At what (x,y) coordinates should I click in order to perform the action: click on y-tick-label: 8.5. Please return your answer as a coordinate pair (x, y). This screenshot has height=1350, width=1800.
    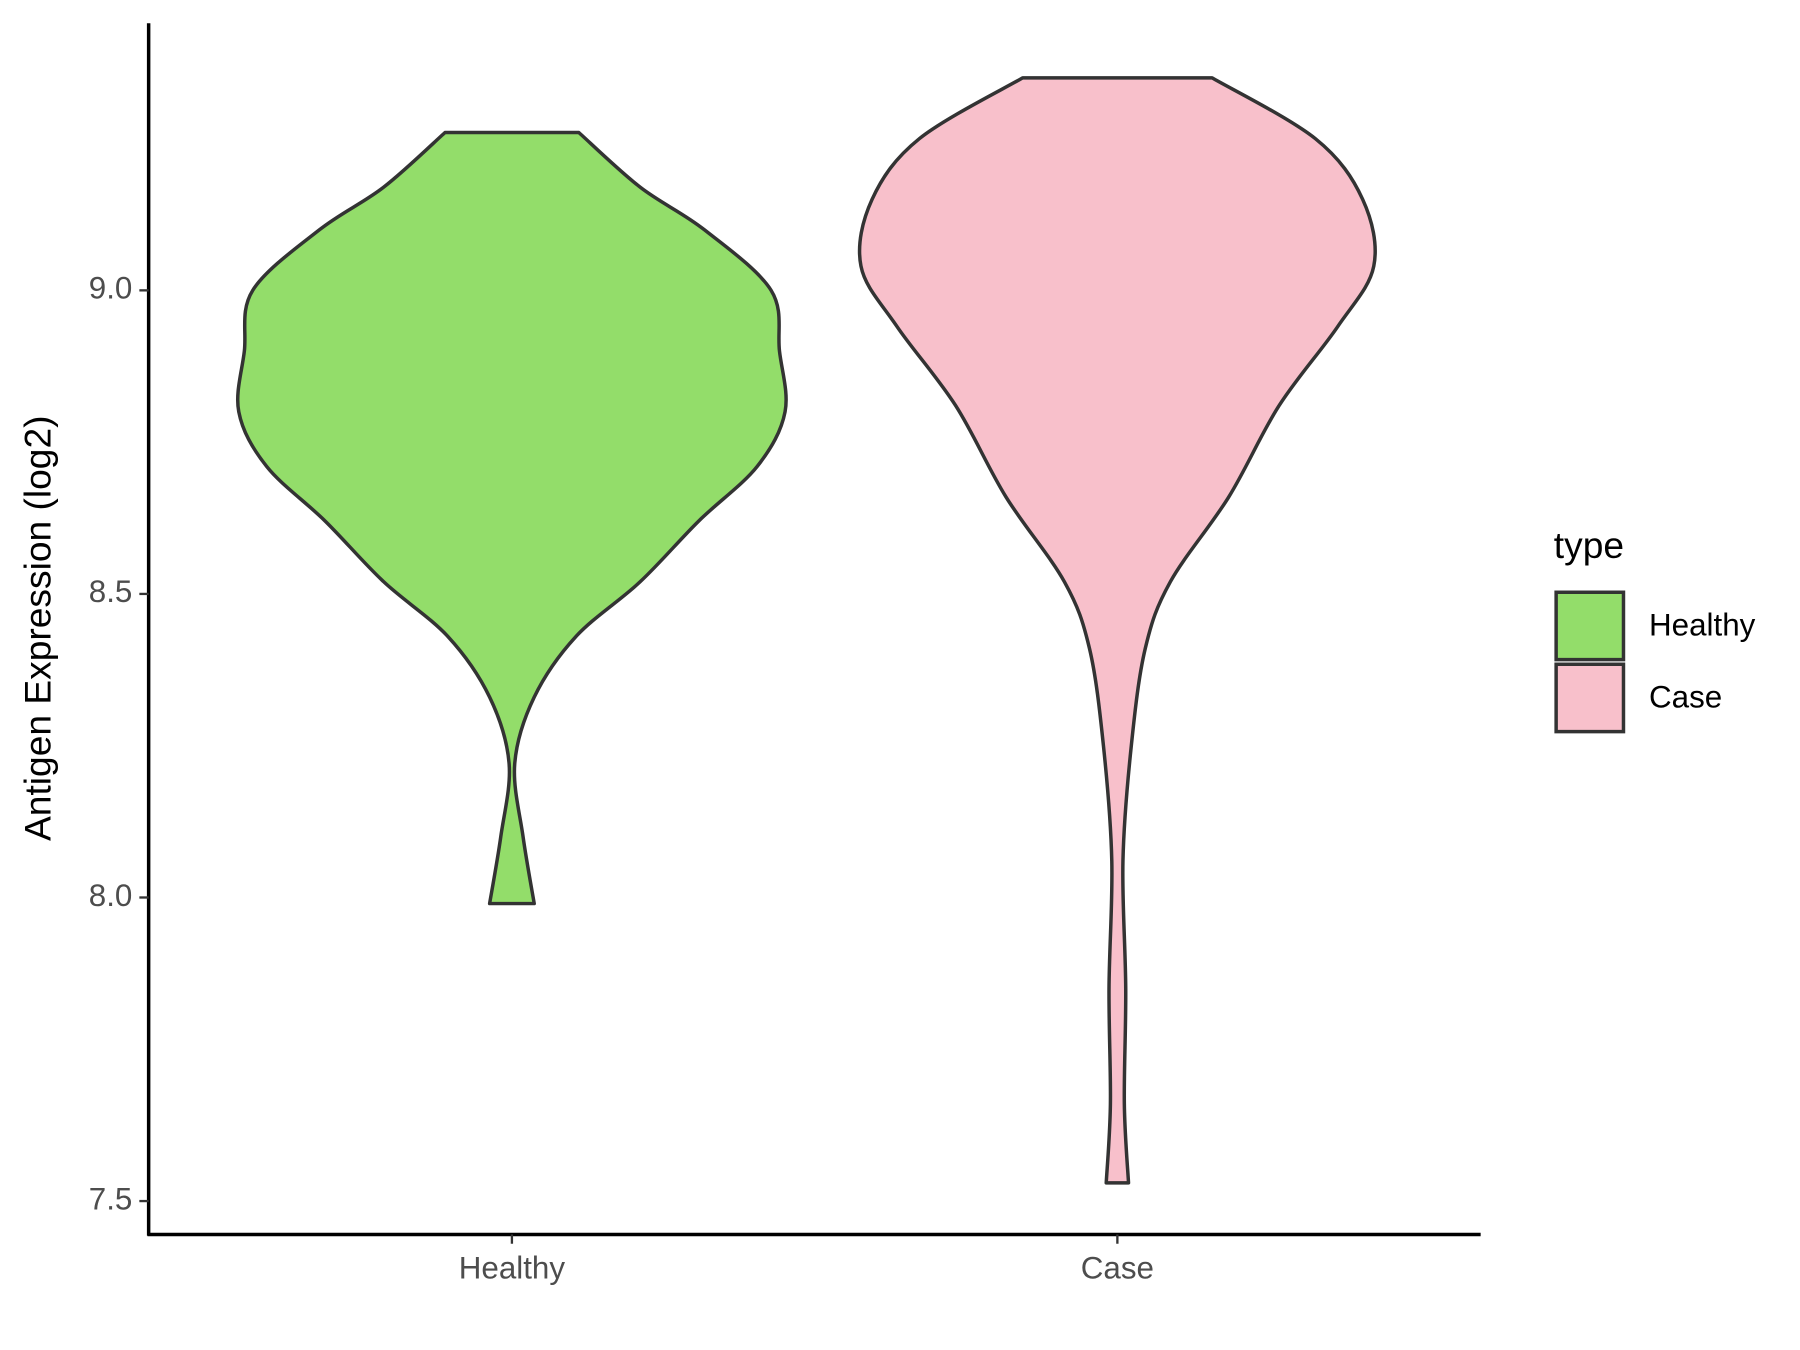
    Looking at the image, I should click on (111, 591).